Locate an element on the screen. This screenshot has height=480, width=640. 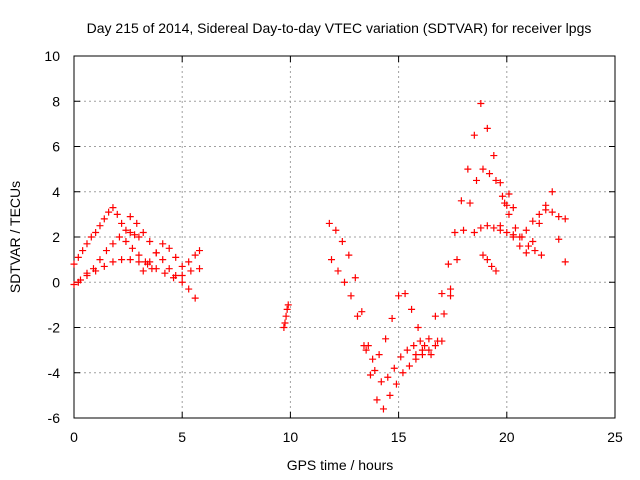
y-tick-label: -6 is located at coordinates (54, 418).